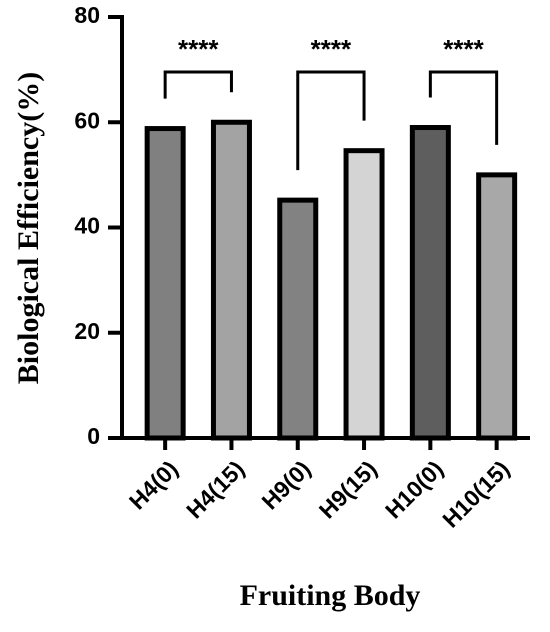 Image resolution: width=550 pixels, height=632 pixels. Describe the element at coordinates (153, 484) in the screenshot. I see `x-tick-label: H4(0)` at that location.